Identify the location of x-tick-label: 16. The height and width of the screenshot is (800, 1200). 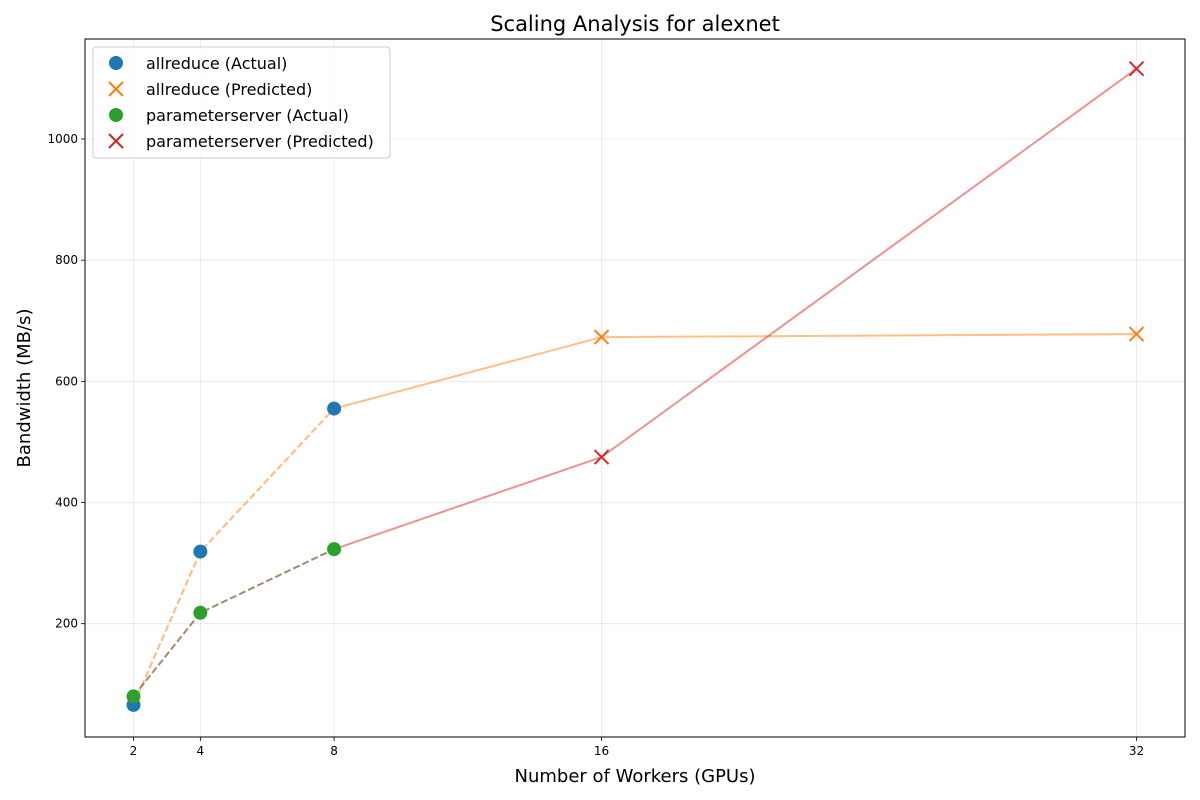
(601, 751).